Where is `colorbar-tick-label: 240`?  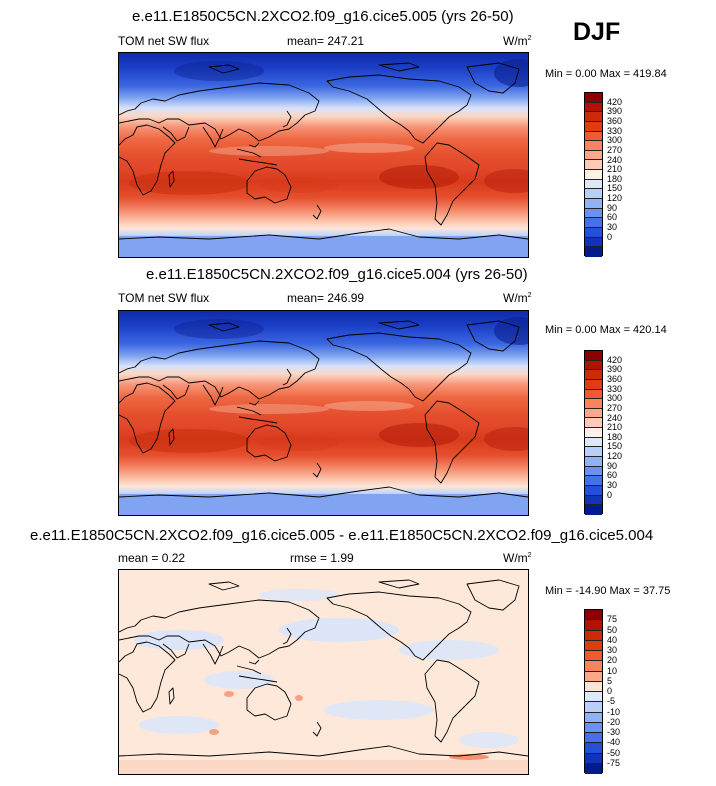
colorbar-tick-label: 240 is located at coordinates (615, 417).